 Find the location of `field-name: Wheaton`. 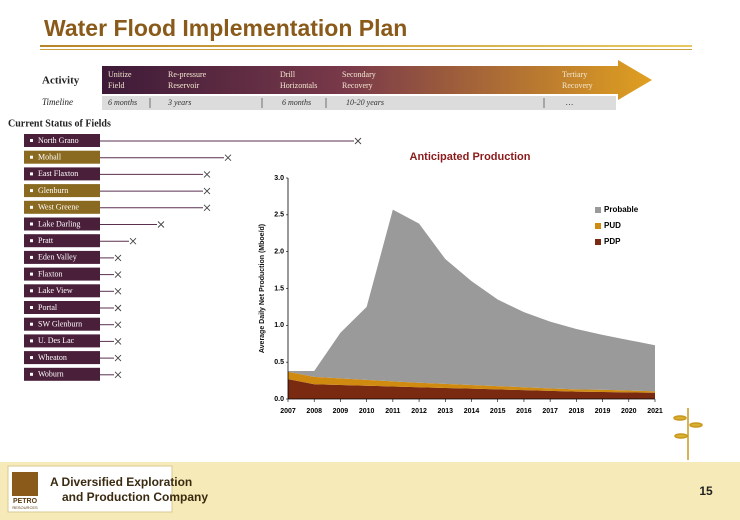

field-name: Wheaton is located at coordinates (52, 357).